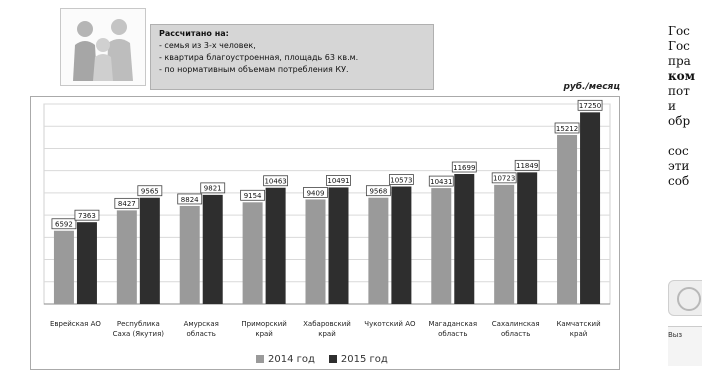  I want to click on data-label: 9154, so click(253, 196).